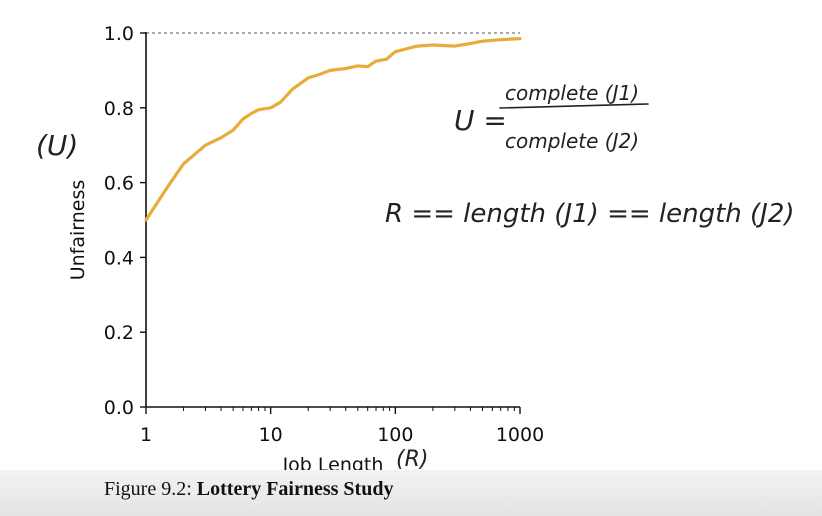 This screenshot has width=822, height=516. I want to click on x-axis-title: Job Length, so click(333, 462).